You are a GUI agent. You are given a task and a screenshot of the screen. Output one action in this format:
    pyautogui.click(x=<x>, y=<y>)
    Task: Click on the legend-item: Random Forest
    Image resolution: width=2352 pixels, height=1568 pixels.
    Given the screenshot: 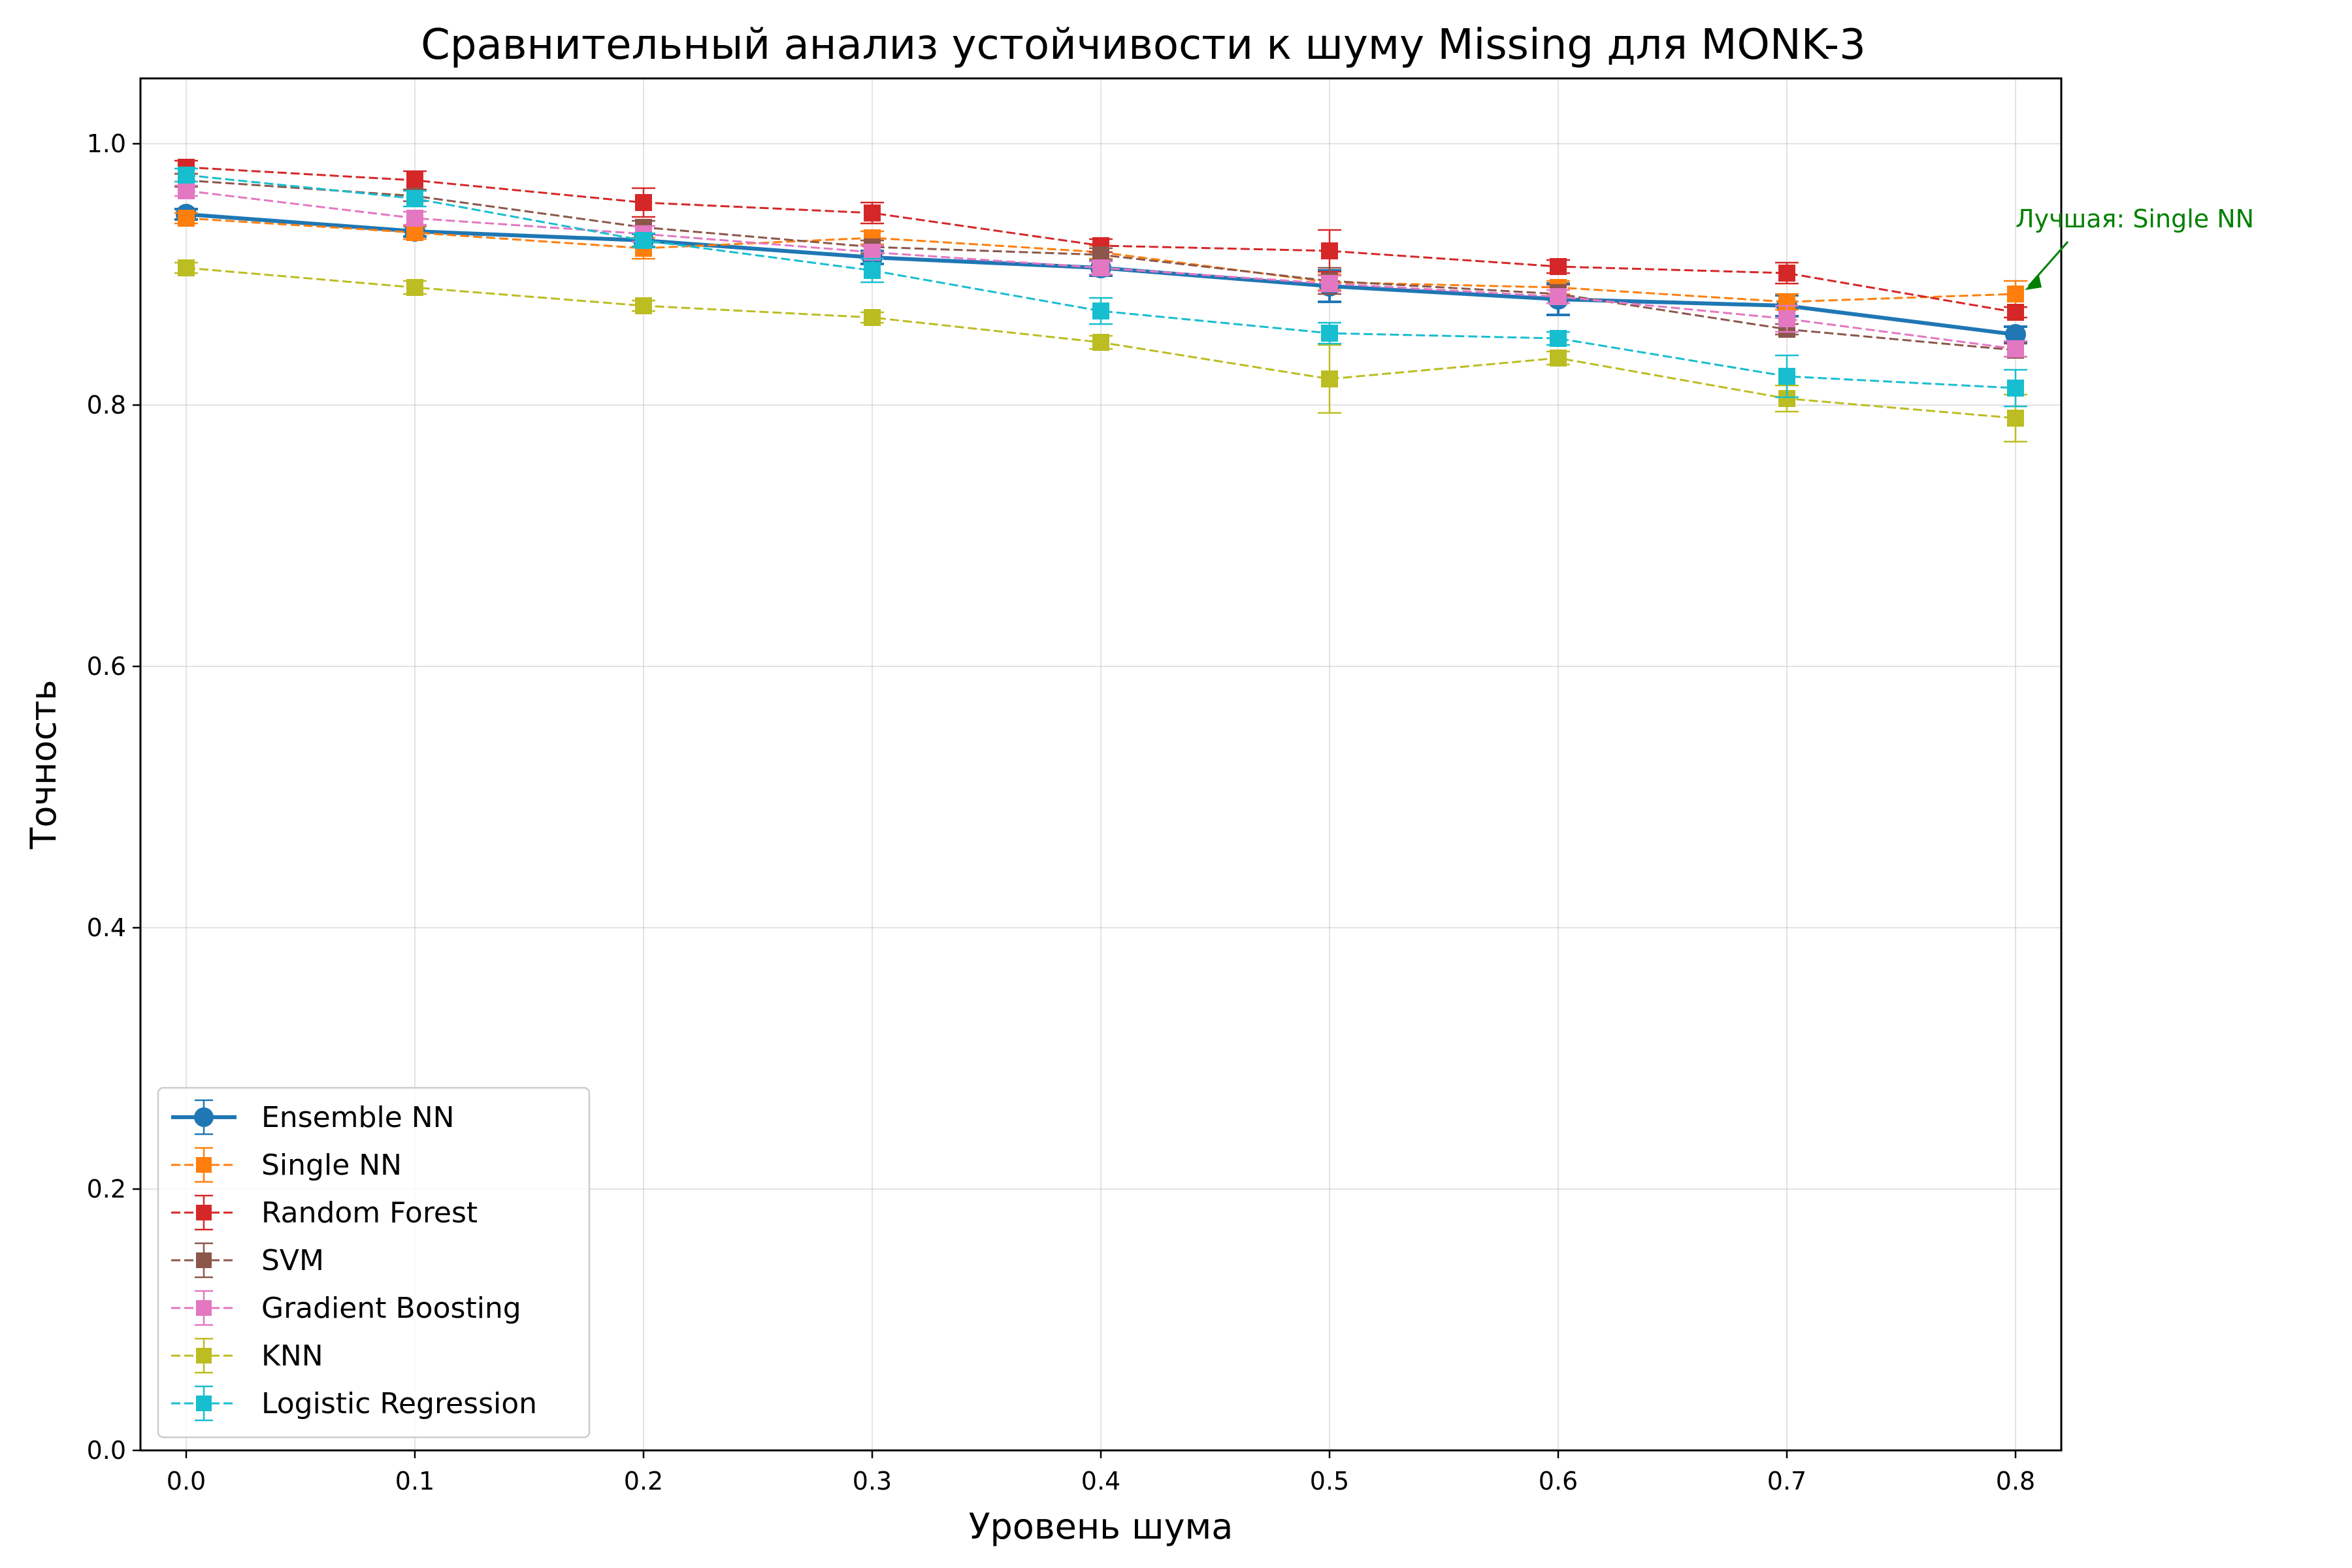 What is the action you would take?
    pyautogui.click(x=324, y=1212)
    